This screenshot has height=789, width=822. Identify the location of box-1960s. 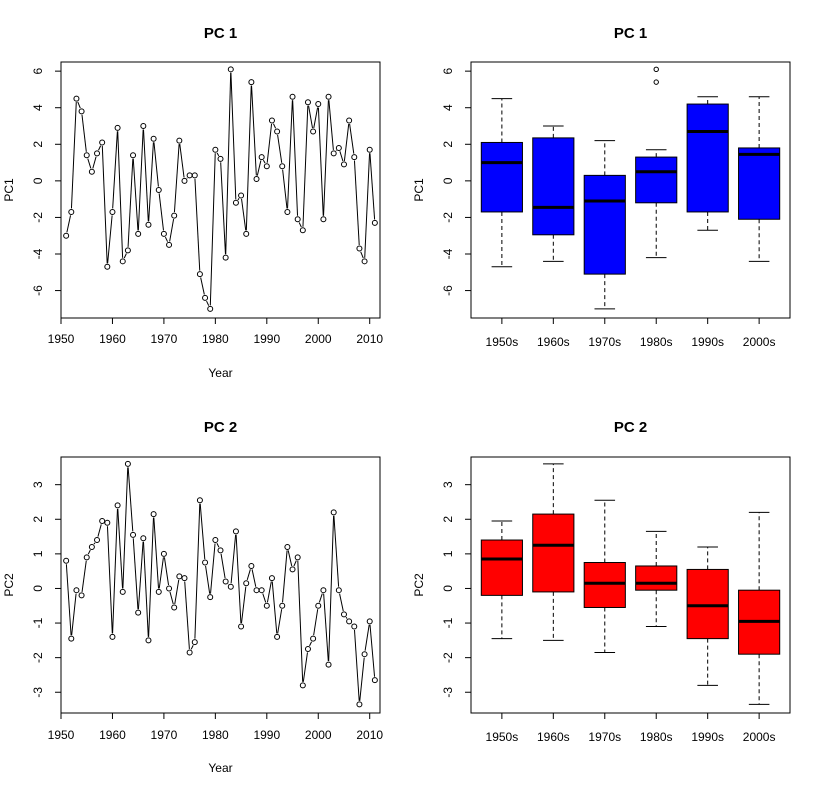
(553, 193).